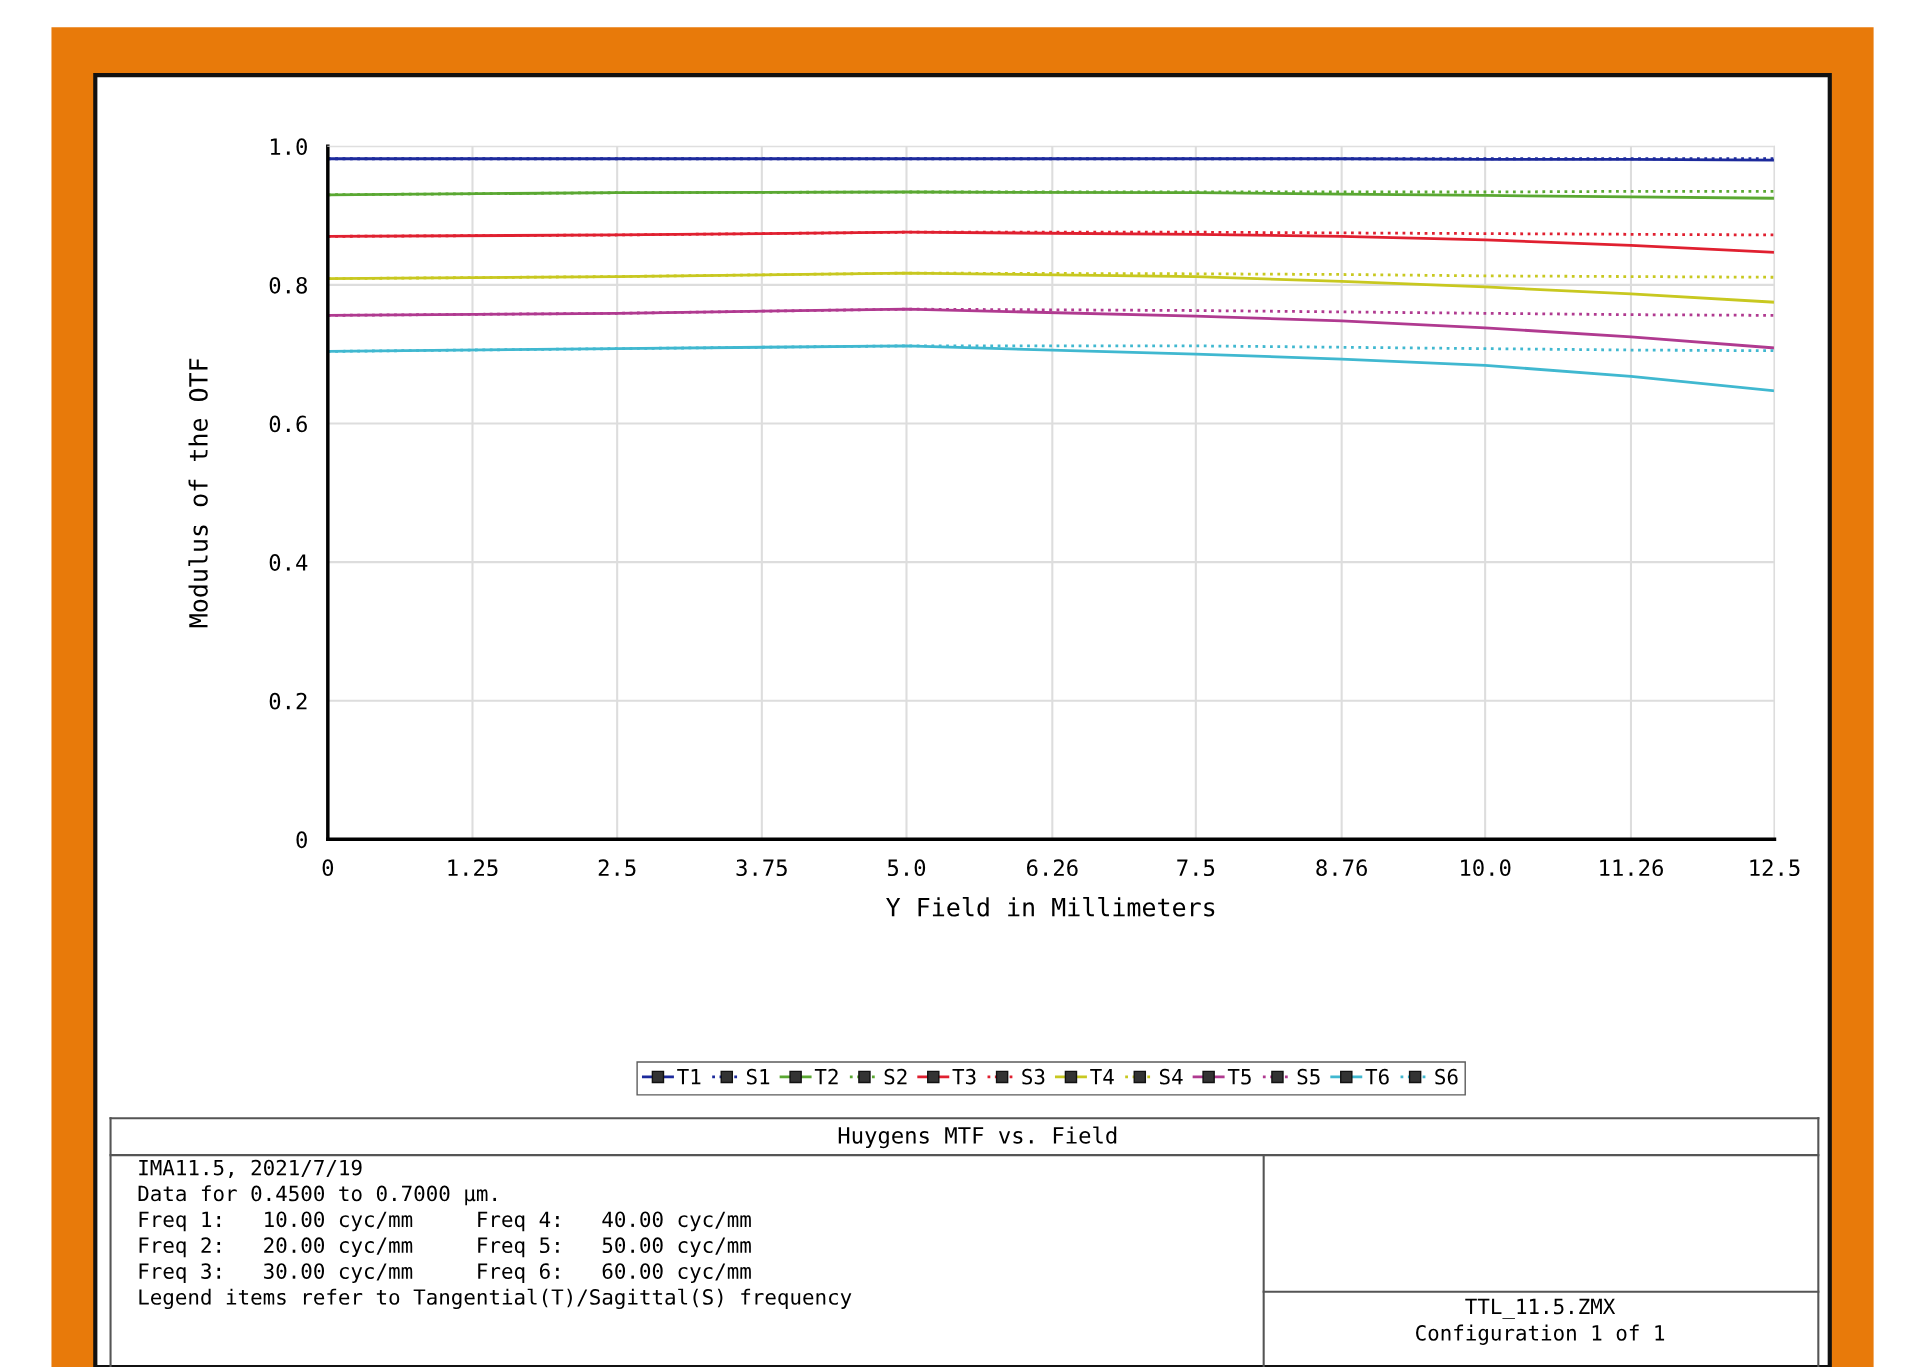 The height and width of the screenshot is (1367, 1906). I want to click on y-axis-title: Modulus of the OTF, so click(198, 493).